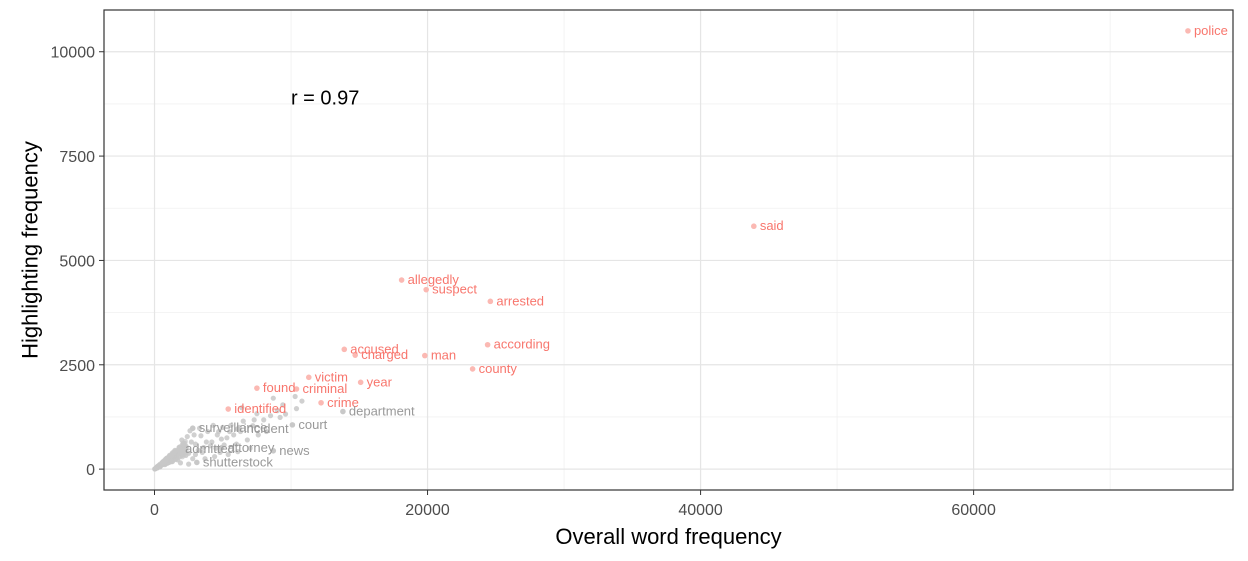 This screenshot has width=1248, height=561. Describe the element at coordinates (294, 450) in the screenshot. I see `point-label-news: news` at that location.